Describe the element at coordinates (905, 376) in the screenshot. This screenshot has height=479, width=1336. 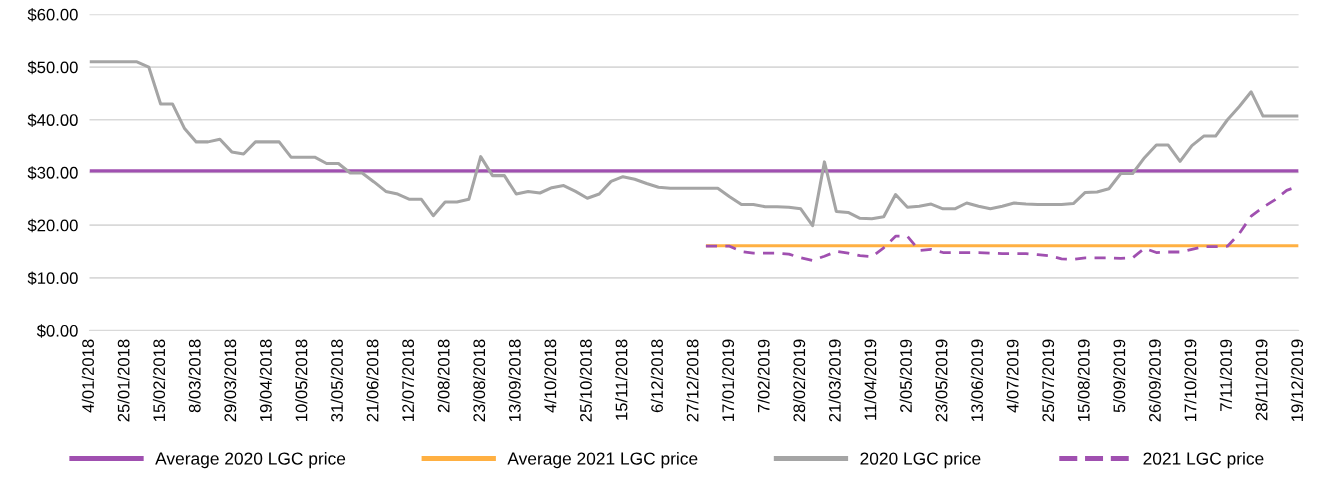
I see `x-tick-label: 2/05/2019` at that location.